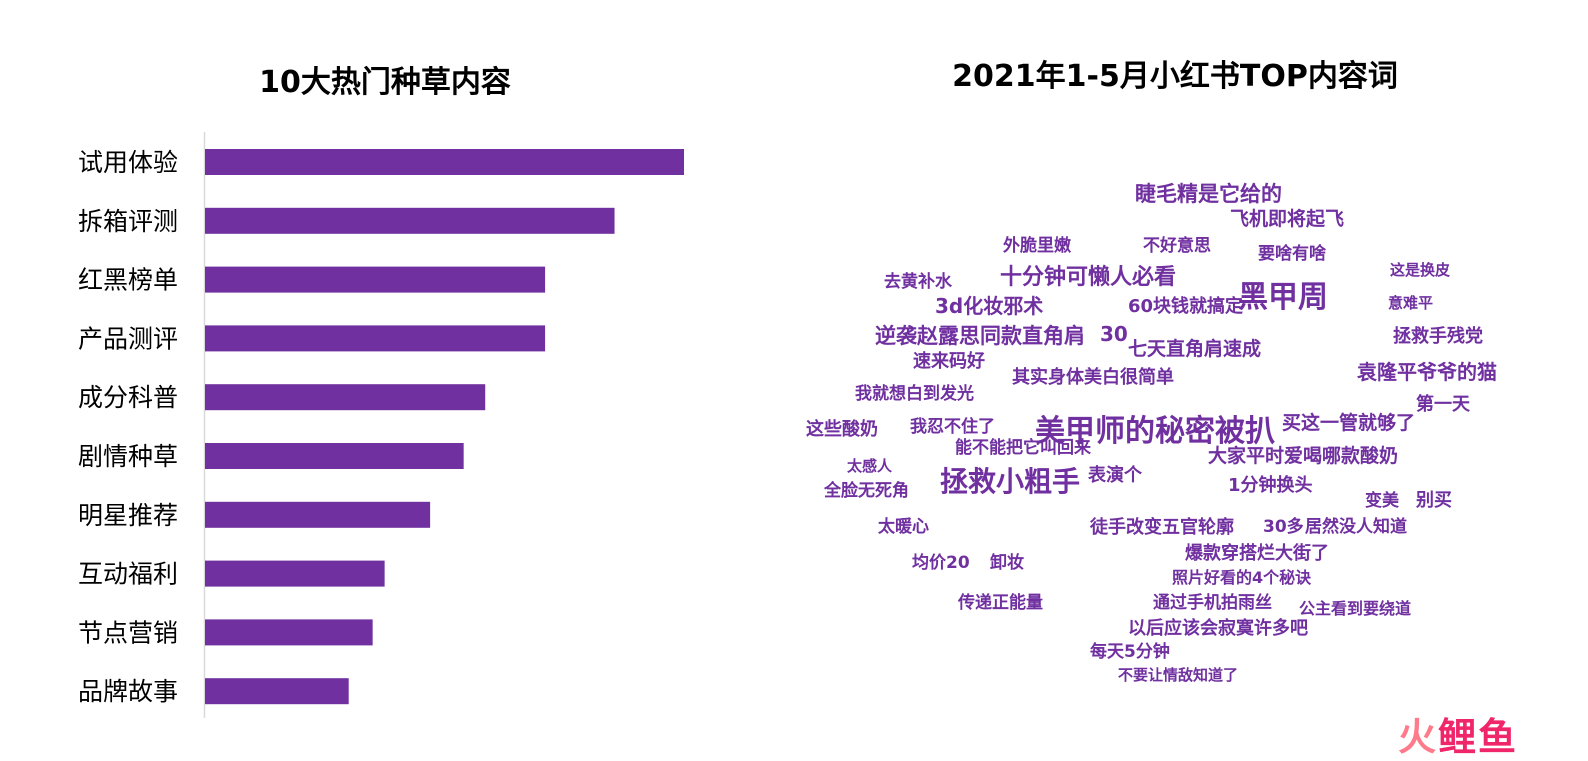  Describe the element at coordinates (128, 632) in the screenshot. I see `category-label: 节点营销` at that location.